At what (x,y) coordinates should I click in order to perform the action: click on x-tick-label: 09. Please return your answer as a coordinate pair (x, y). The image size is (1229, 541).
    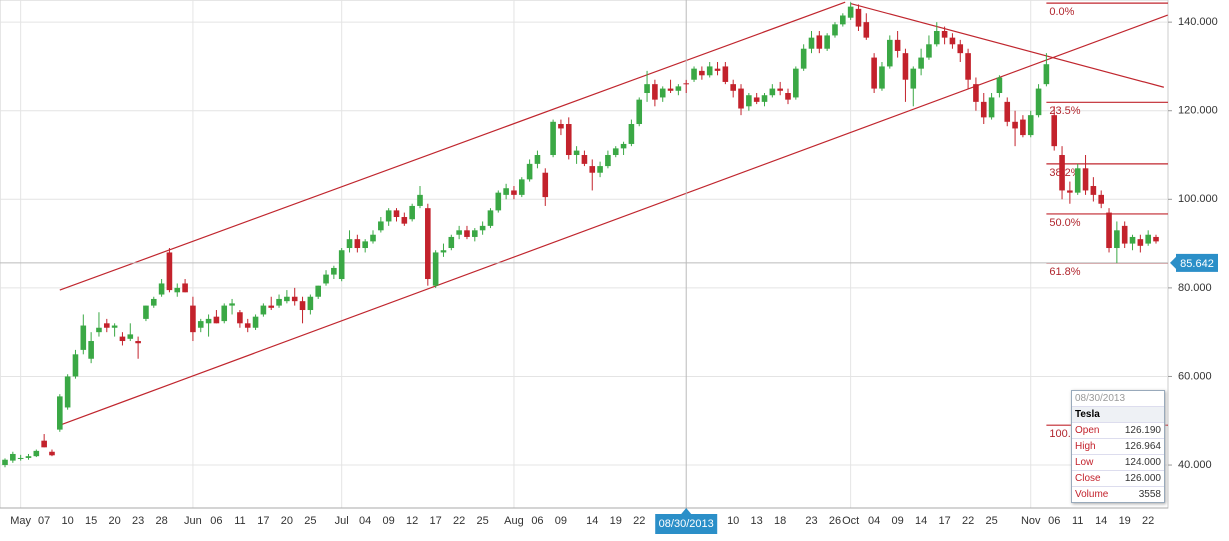
    Looking at the image, I should click on (897, 521).